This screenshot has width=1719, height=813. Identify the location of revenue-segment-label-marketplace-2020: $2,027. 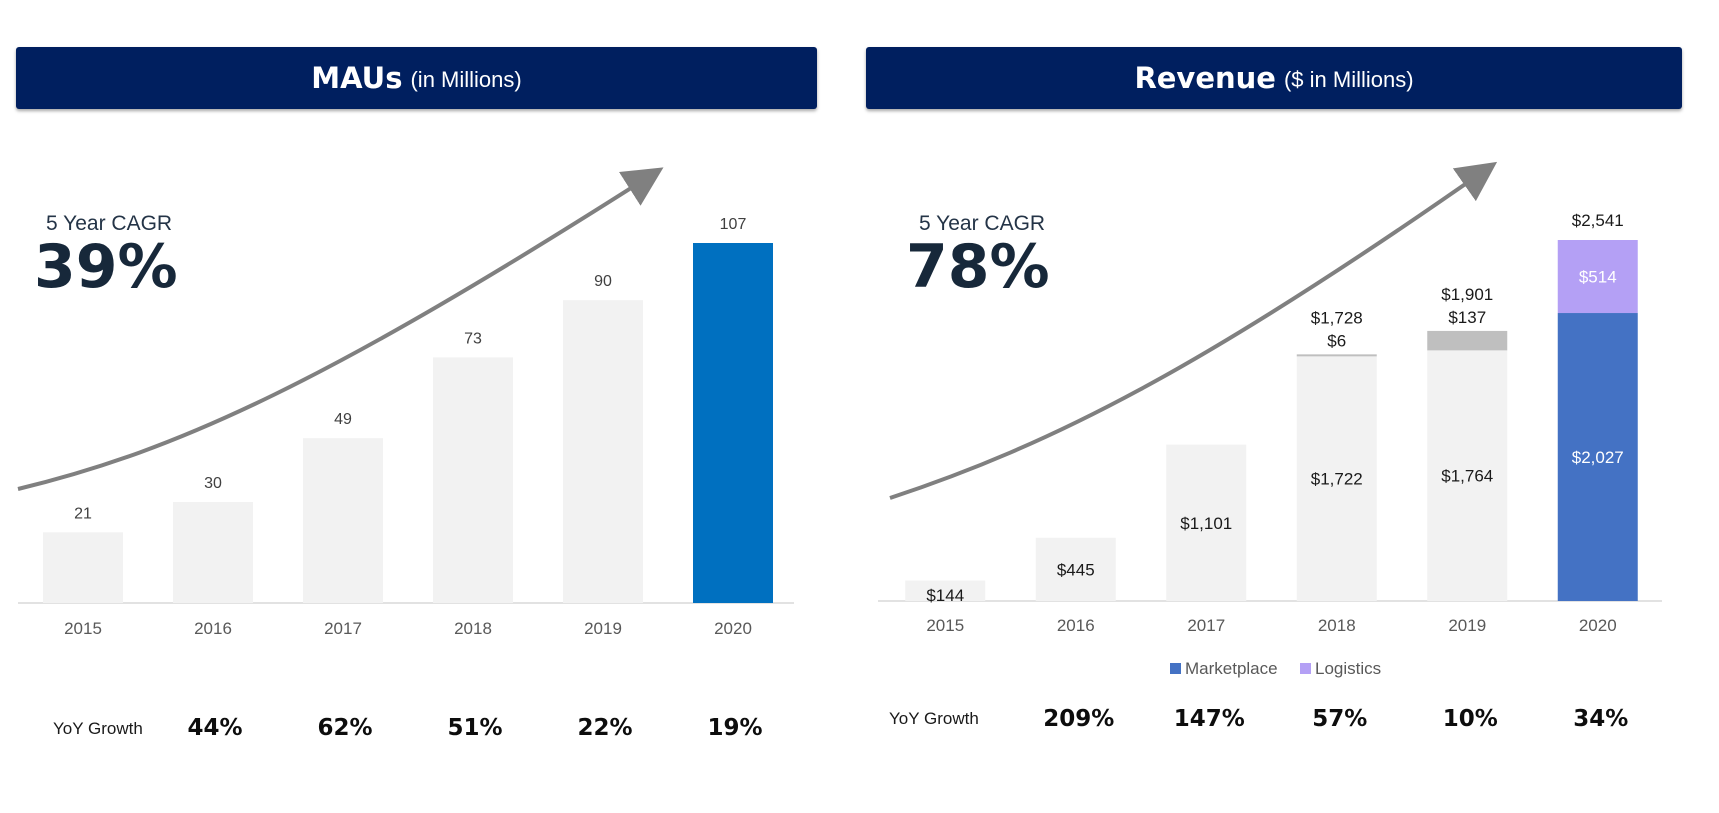
(1598, 457).